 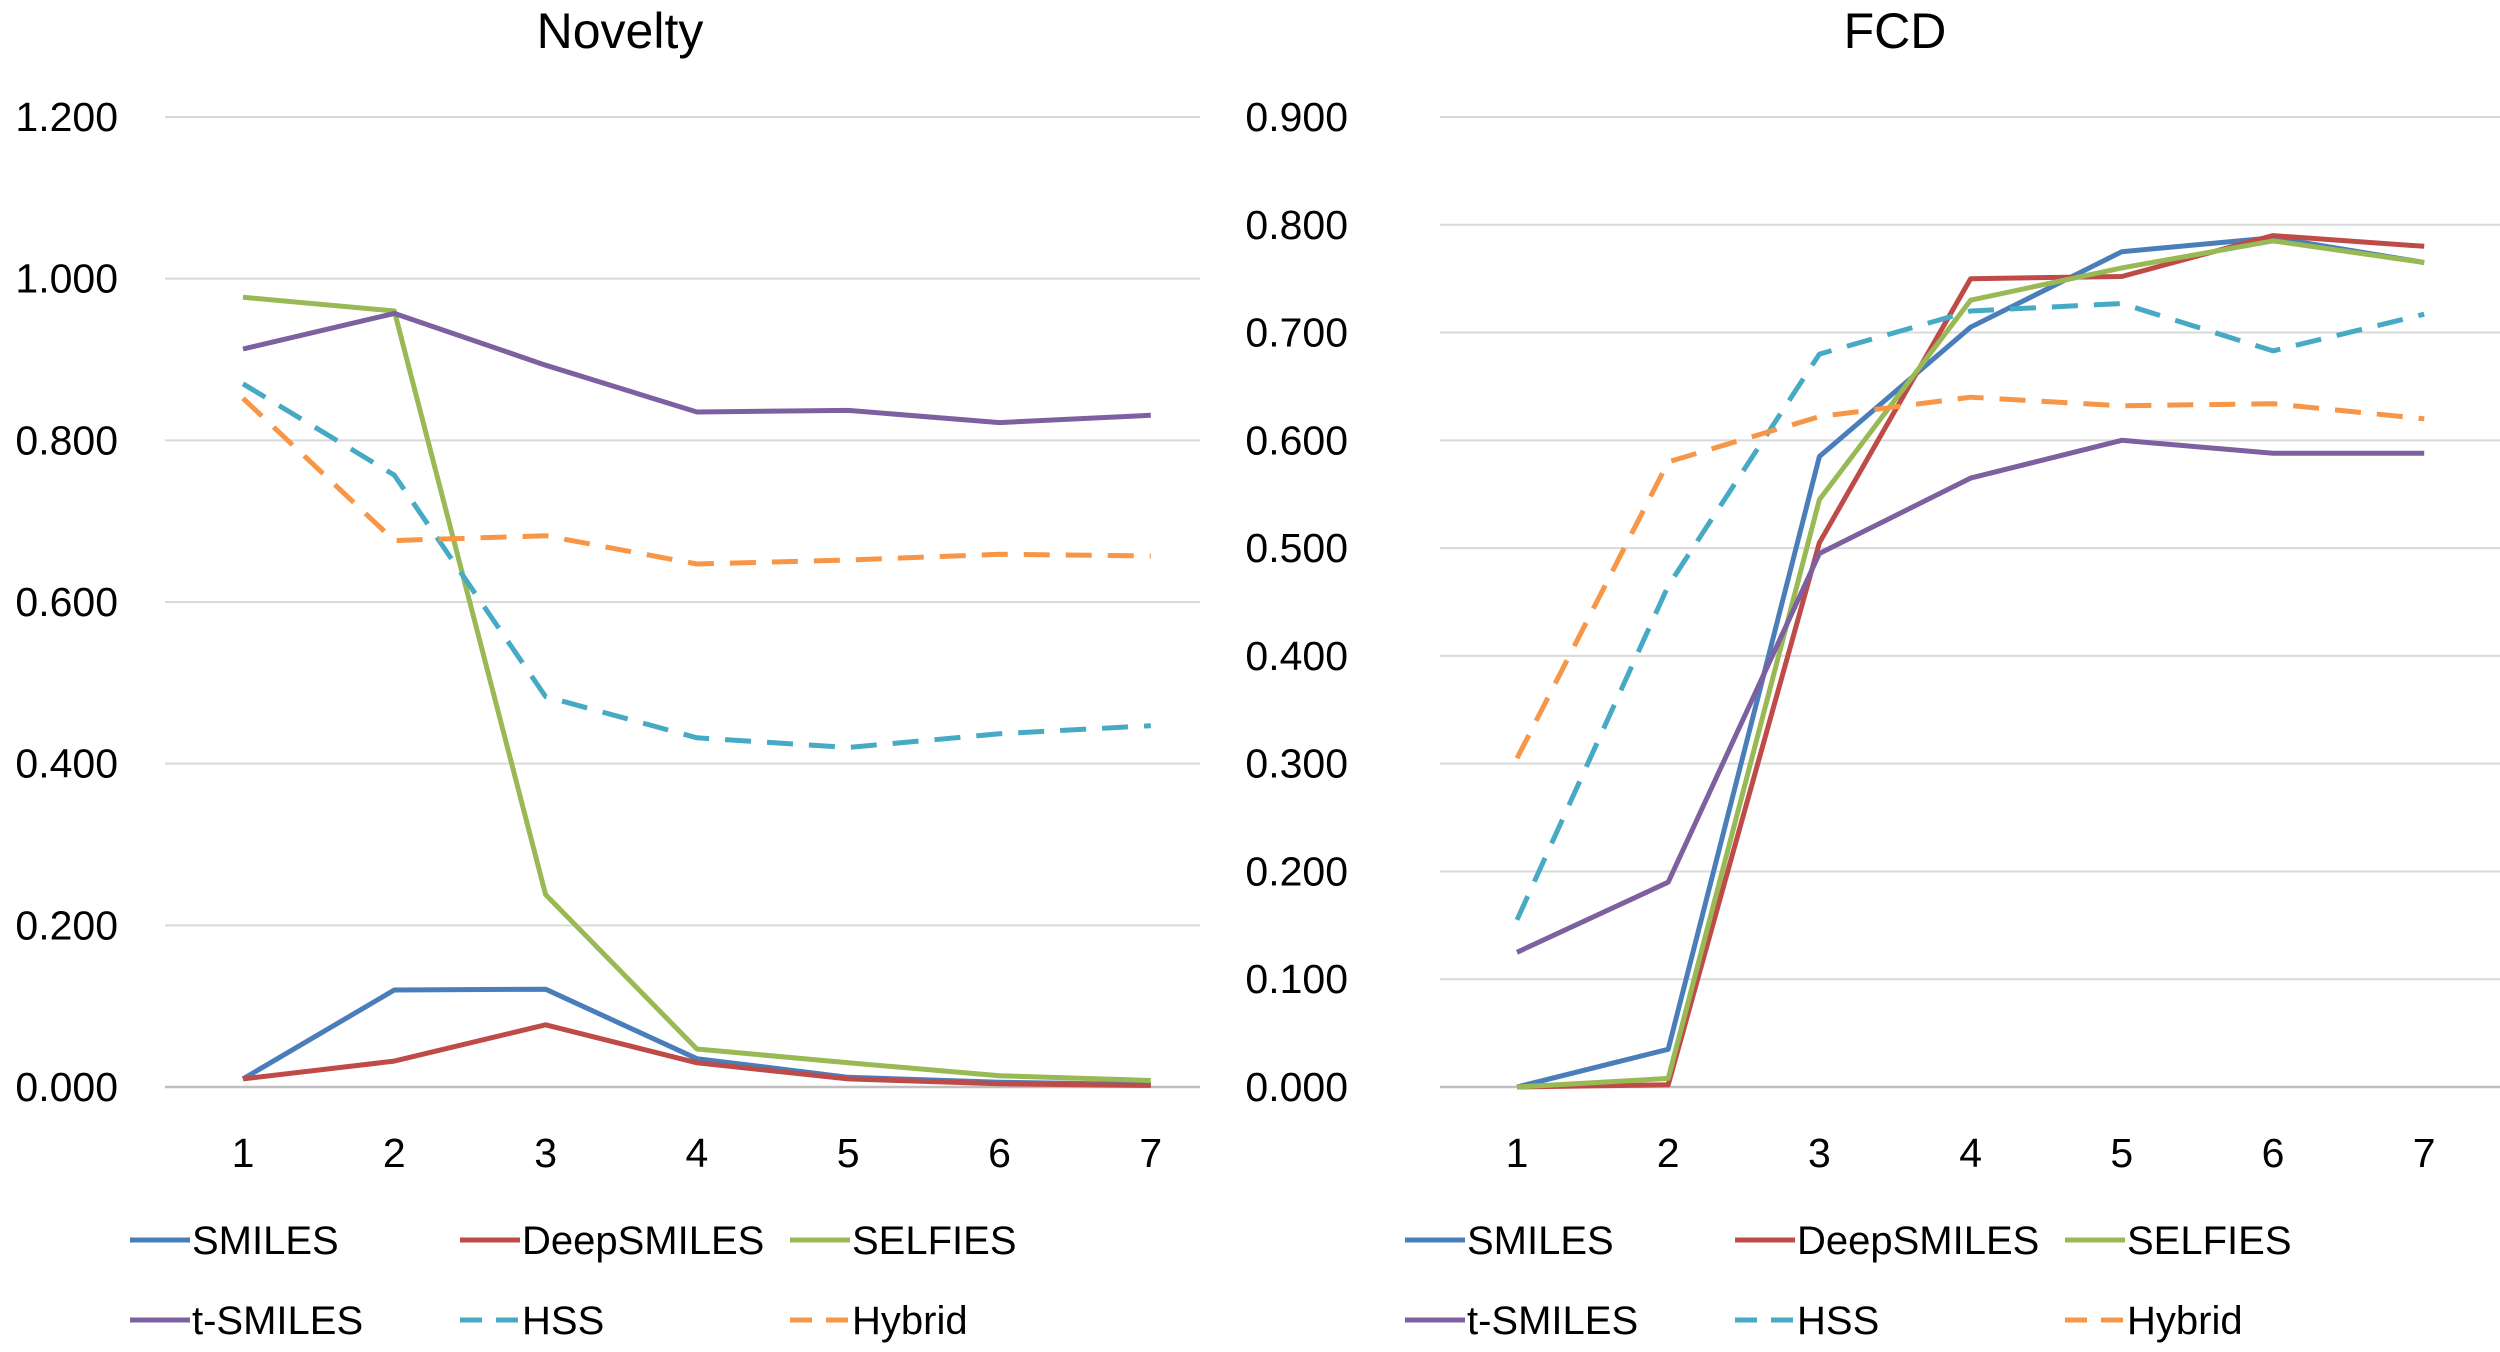 I want to click on y-tick-label: 0.900, so click(x=1296, y=117).